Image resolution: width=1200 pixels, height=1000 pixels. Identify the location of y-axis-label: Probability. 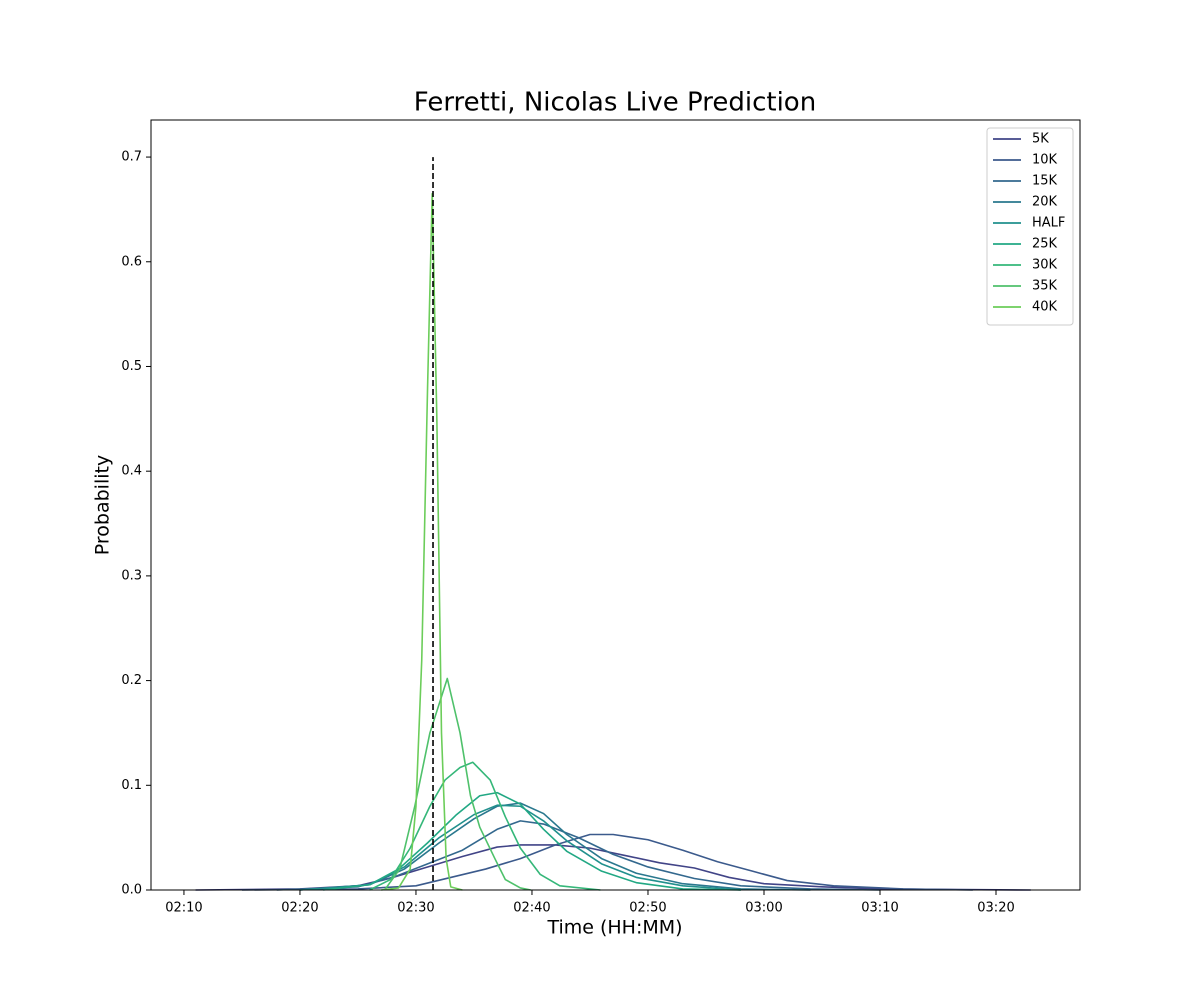
(103, 505).